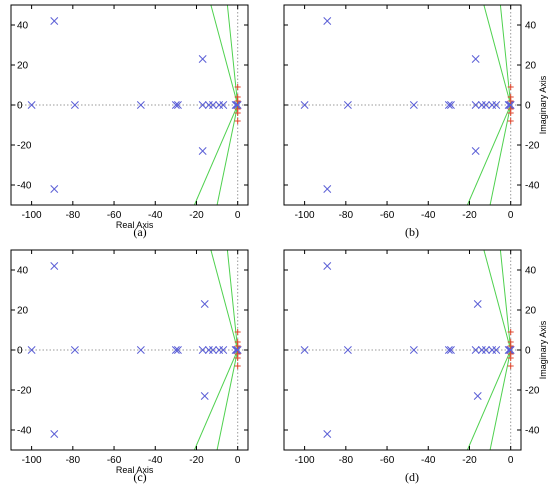 The width and height of the screenshot is (550, 490). What do you see at coordinates (412, 477) in the screenshot?
I see `panel-caption: (d)` at bounding box center [412, 477].